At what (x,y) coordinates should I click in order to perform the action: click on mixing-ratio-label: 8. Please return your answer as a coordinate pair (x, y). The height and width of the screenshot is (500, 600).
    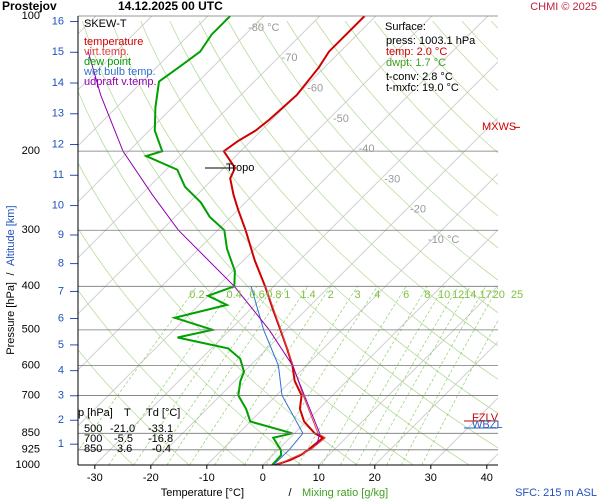
    Looking at the image, I should click on (427, 295).